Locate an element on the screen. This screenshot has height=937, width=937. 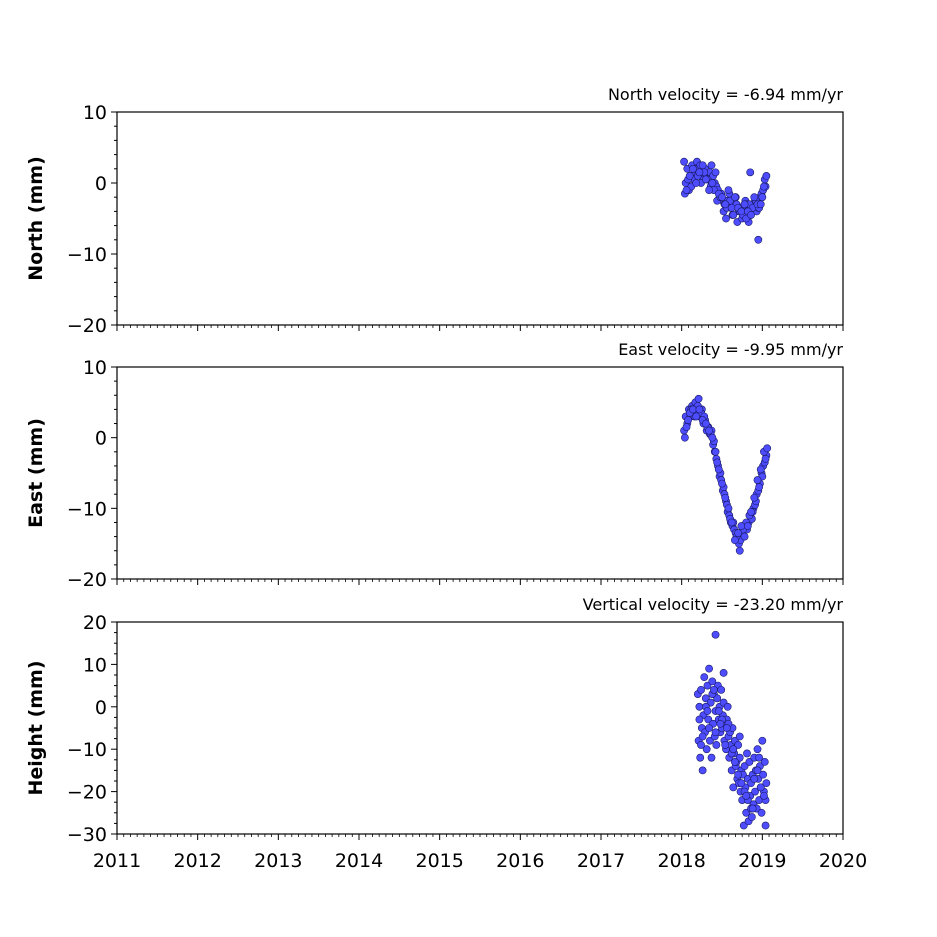
height-y-tick-label: 20 is located at coordinates (95, 623).